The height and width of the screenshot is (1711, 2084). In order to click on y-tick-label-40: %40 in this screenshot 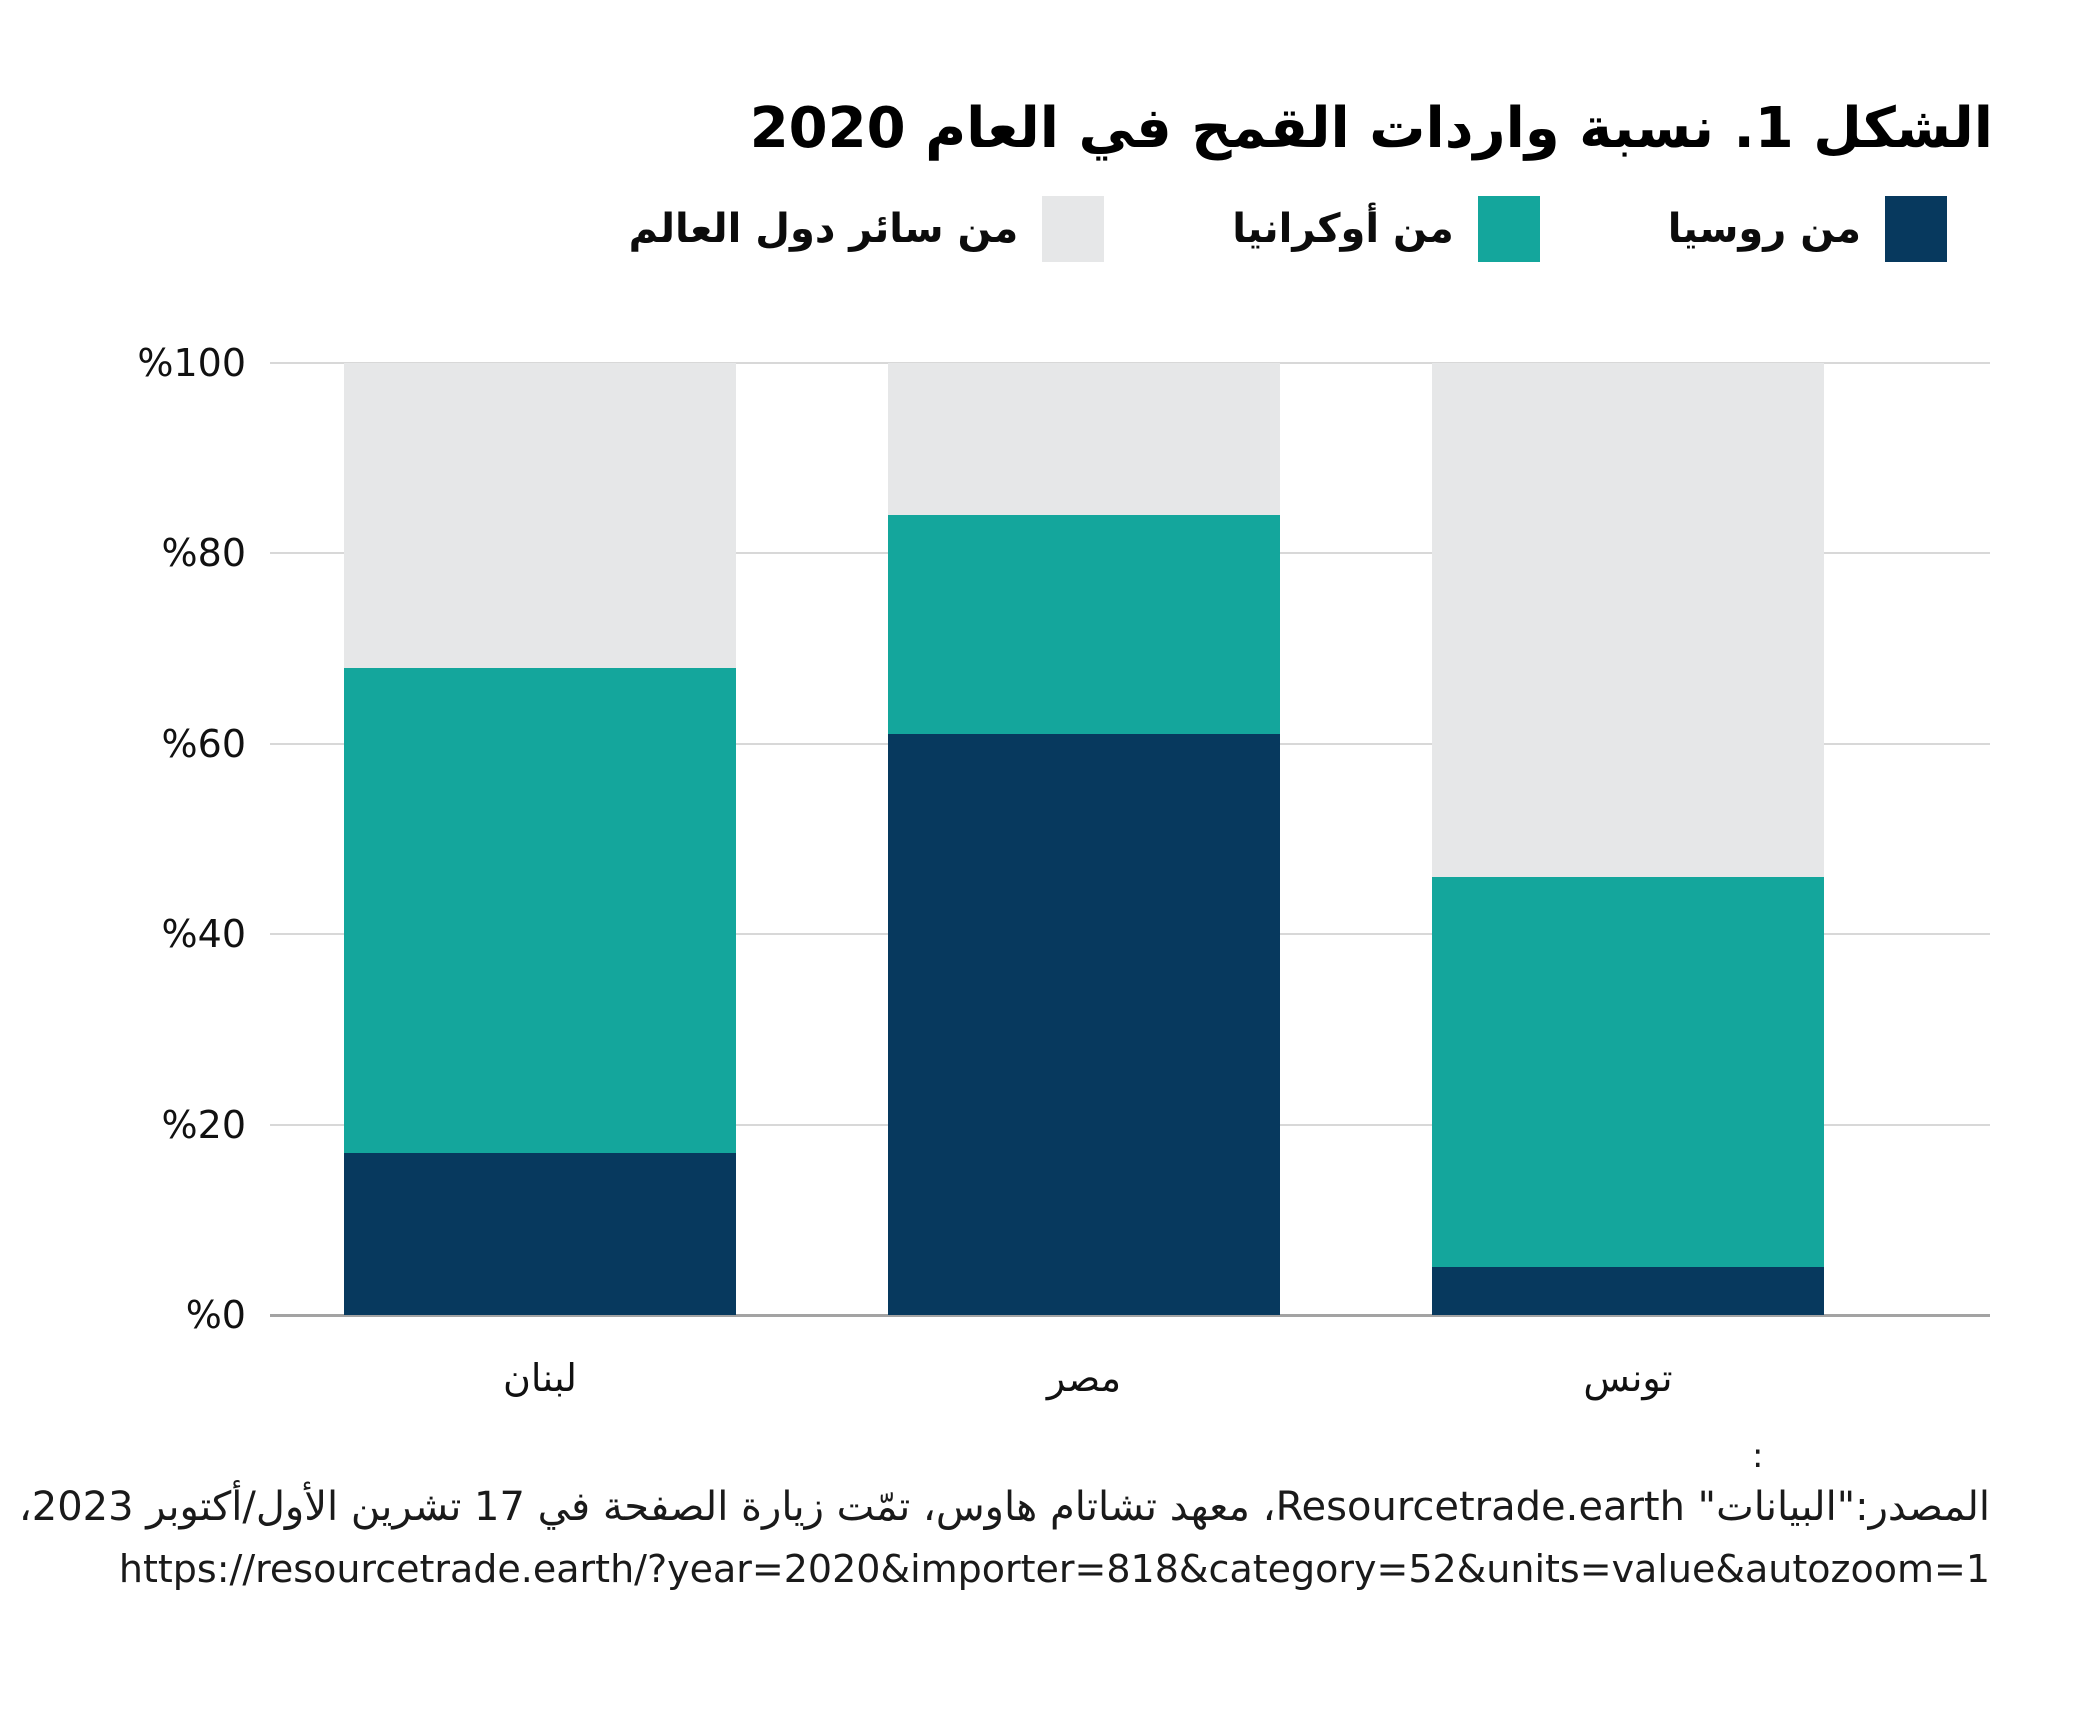, I will do `click(203, 934)`.